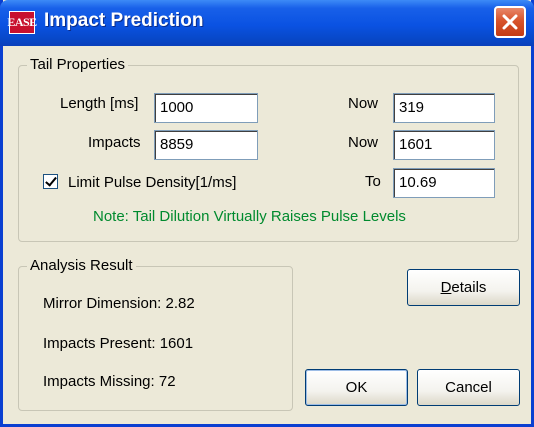 This screenshot has height=427, width=534. I want to click on close-icon, so click(510, 22).